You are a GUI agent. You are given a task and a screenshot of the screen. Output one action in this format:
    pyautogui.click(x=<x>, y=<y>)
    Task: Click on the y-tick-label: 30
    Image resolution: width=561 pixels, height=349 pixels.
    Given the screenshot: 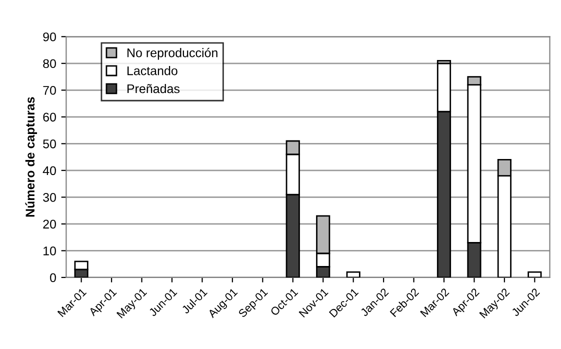 What is the action you would take?
    pyautogui.click(x=49, y=197)
    